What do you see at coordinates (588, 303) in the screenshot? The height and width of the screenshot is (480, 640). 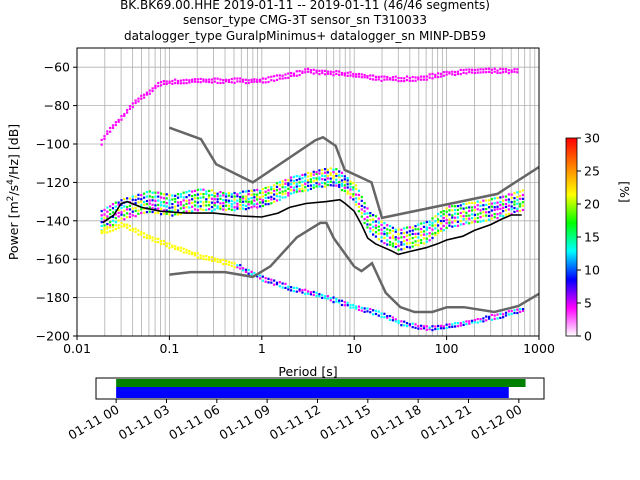 I see `colorbar-tick-label: 5` at bounding box center [588, 303].